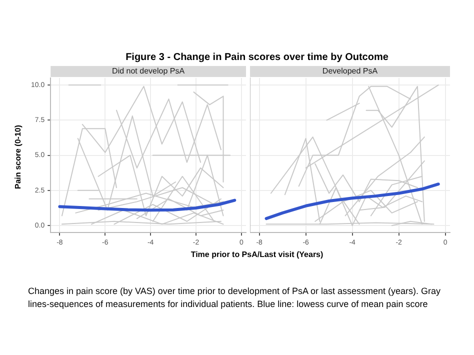 The width and height of the screenshot is (474, 355). I want to click on text: Changes in pain score (by VAS) over time prior to development of PsA or last assessment (years). Gray lines-sequences of measurements for individual patients. Blue line: lowess curve of mean pain score, so click(235, 298).